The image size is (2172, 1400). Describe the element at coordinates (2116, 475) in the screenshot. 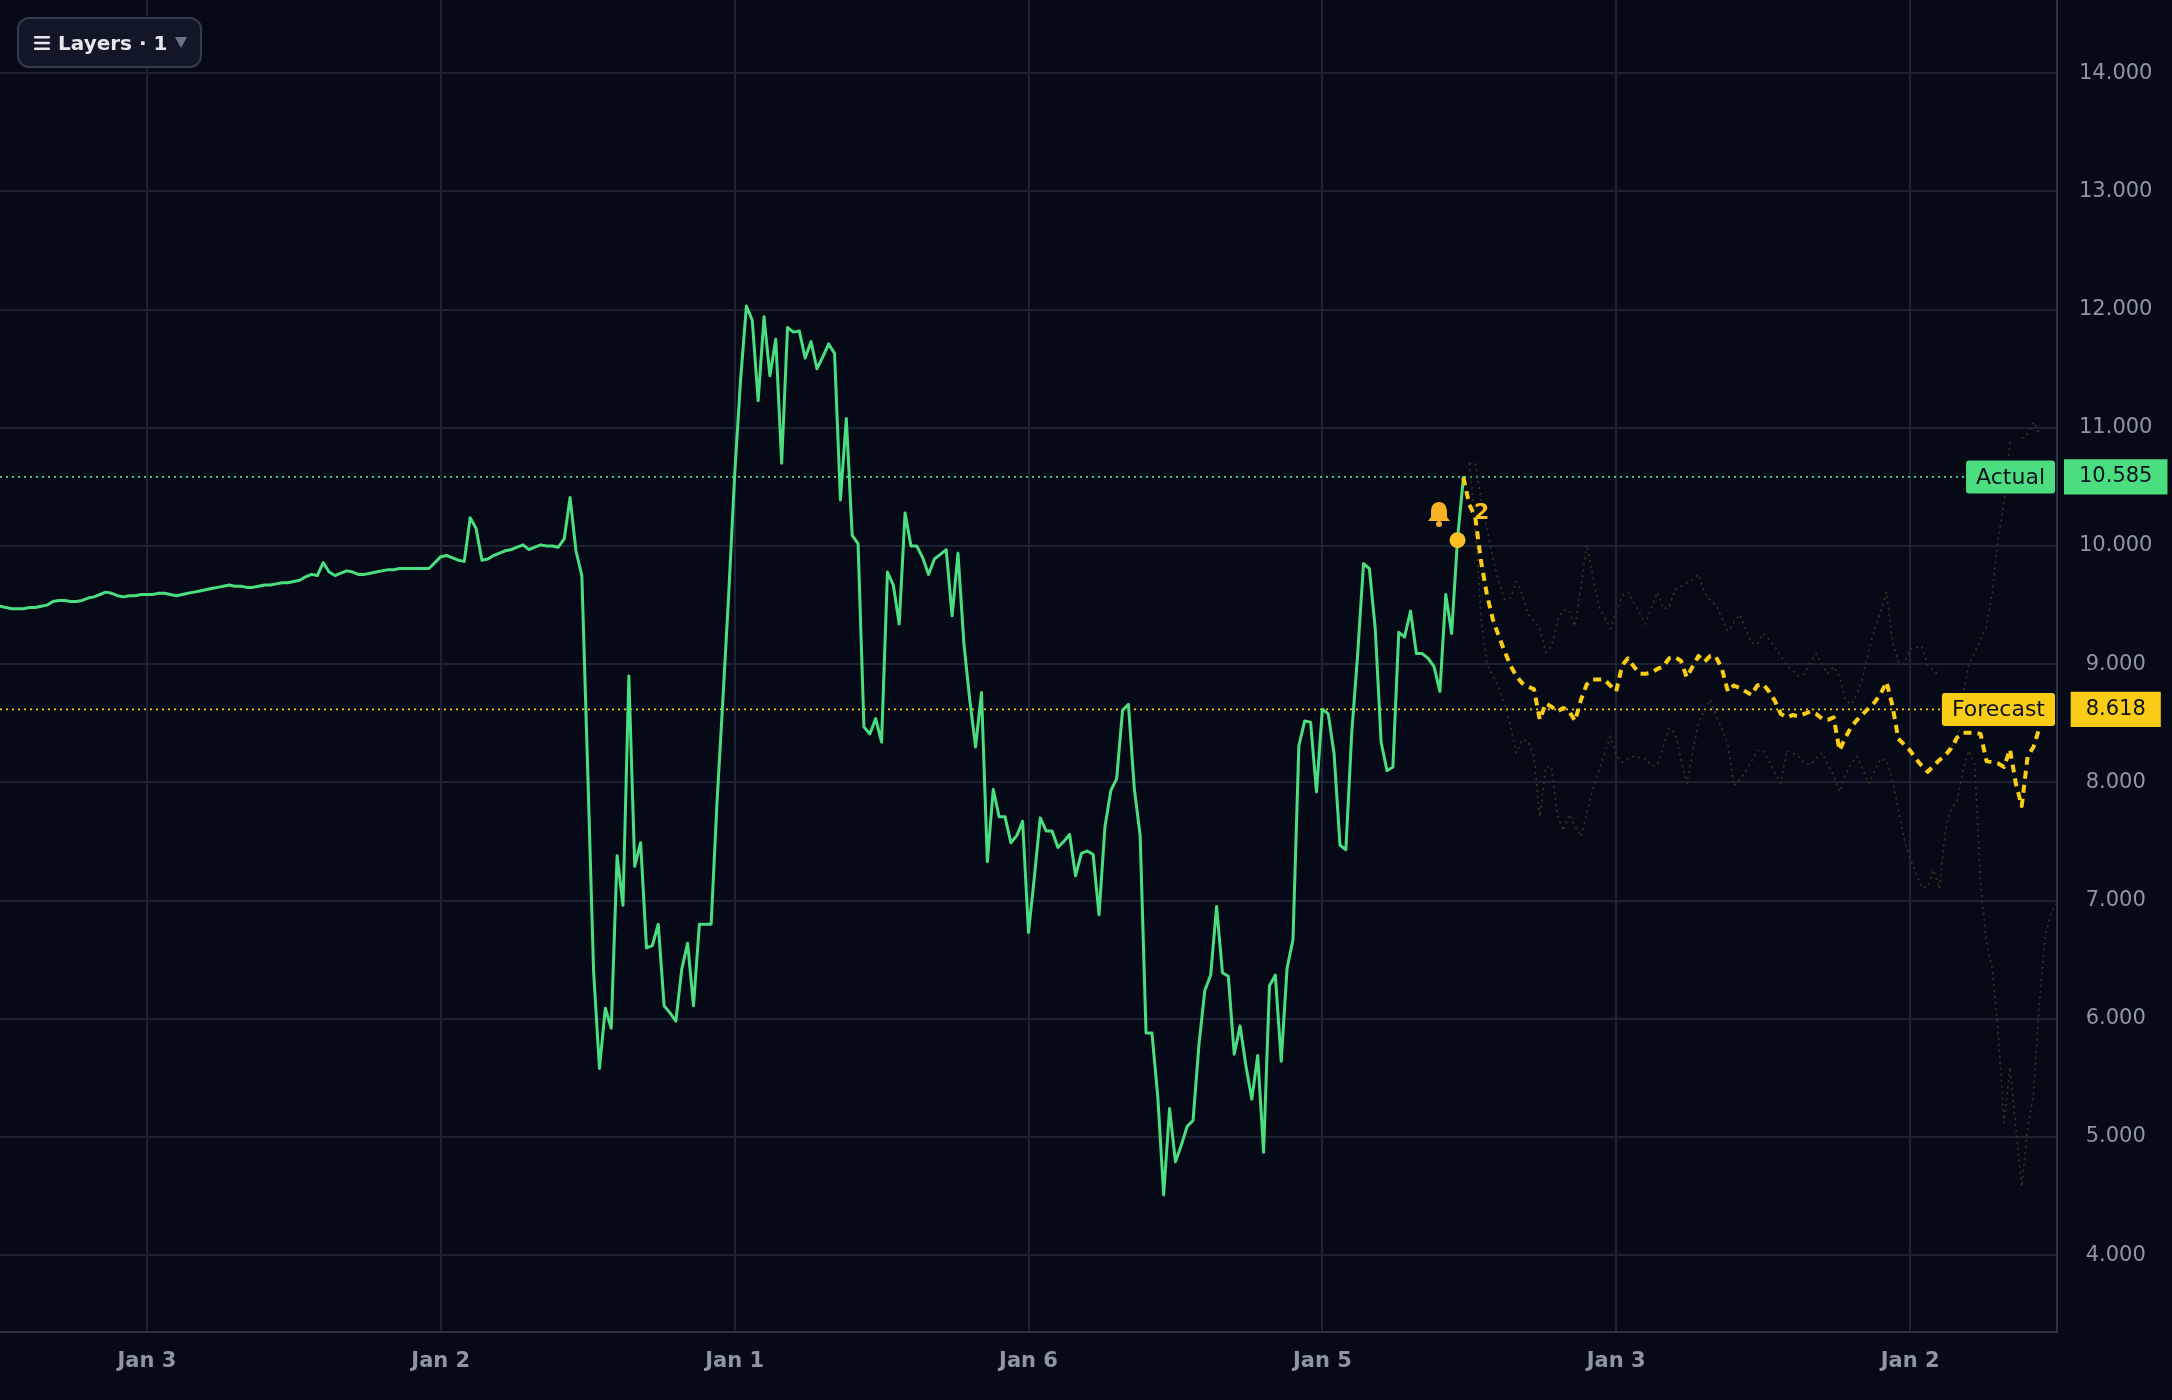

I see `y-tick-label: 10.585` at that location.